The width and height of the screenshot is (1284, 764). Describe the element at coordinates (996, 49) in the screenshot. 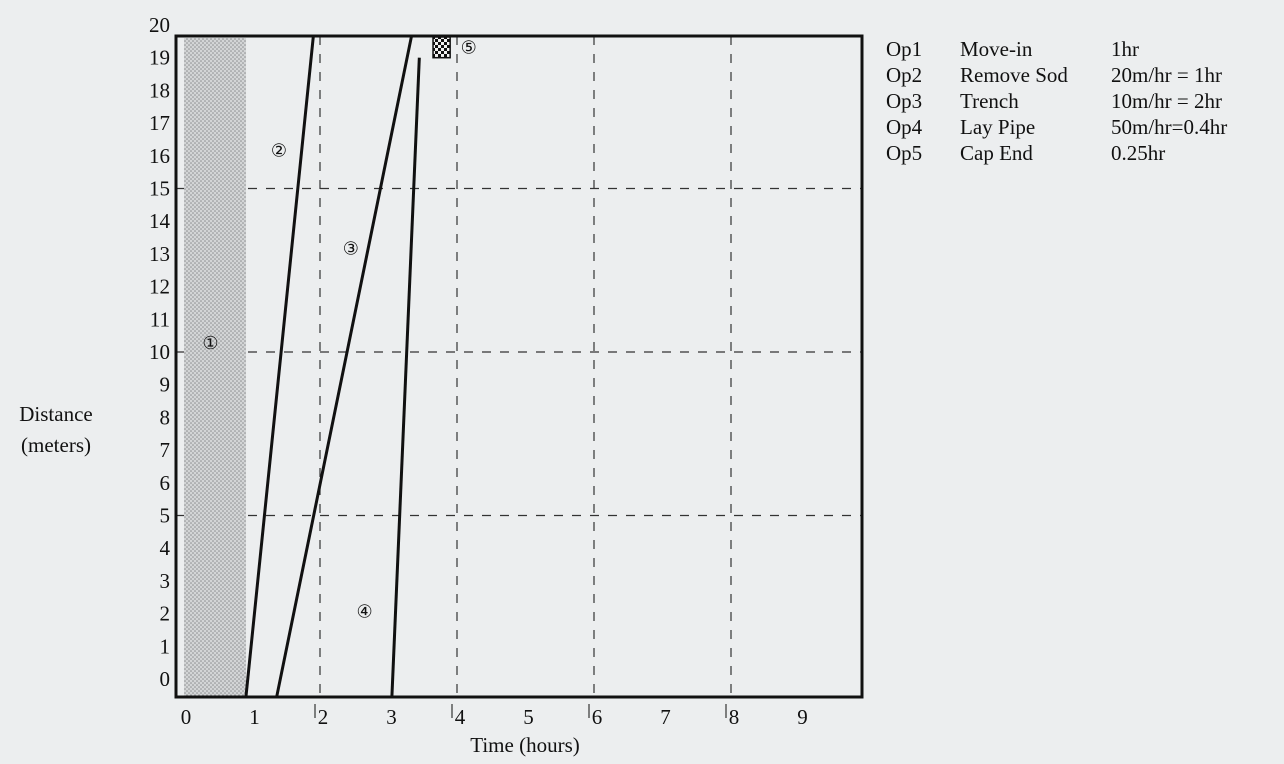

I see `legend-name-1: Move-in` at that location.